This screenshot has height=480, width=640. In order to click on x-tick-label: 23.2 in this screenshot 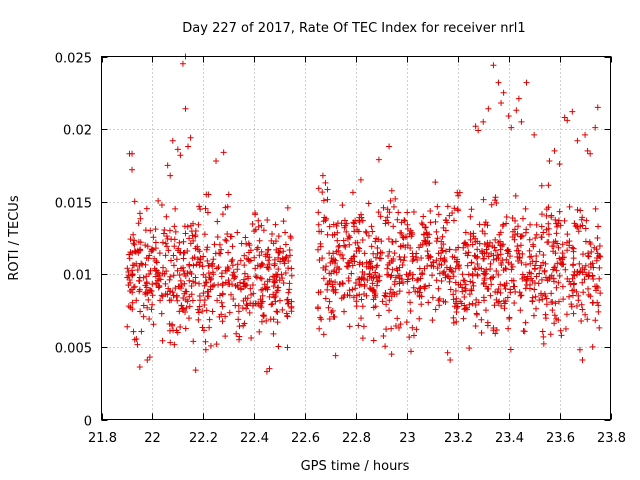, I will do `click(458, 438)`.